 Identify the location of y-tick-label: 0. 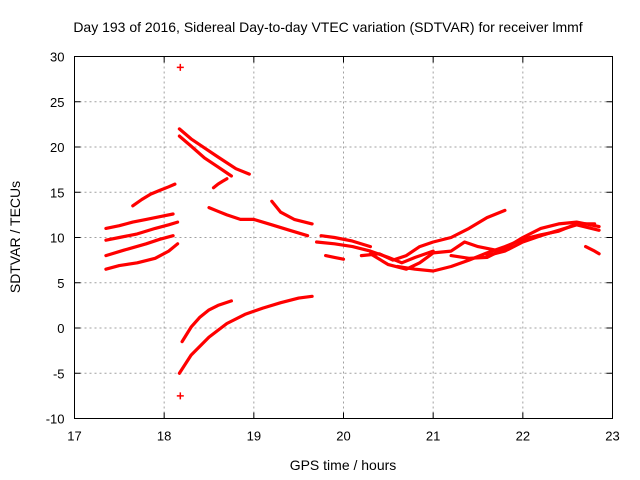
(60, 328).